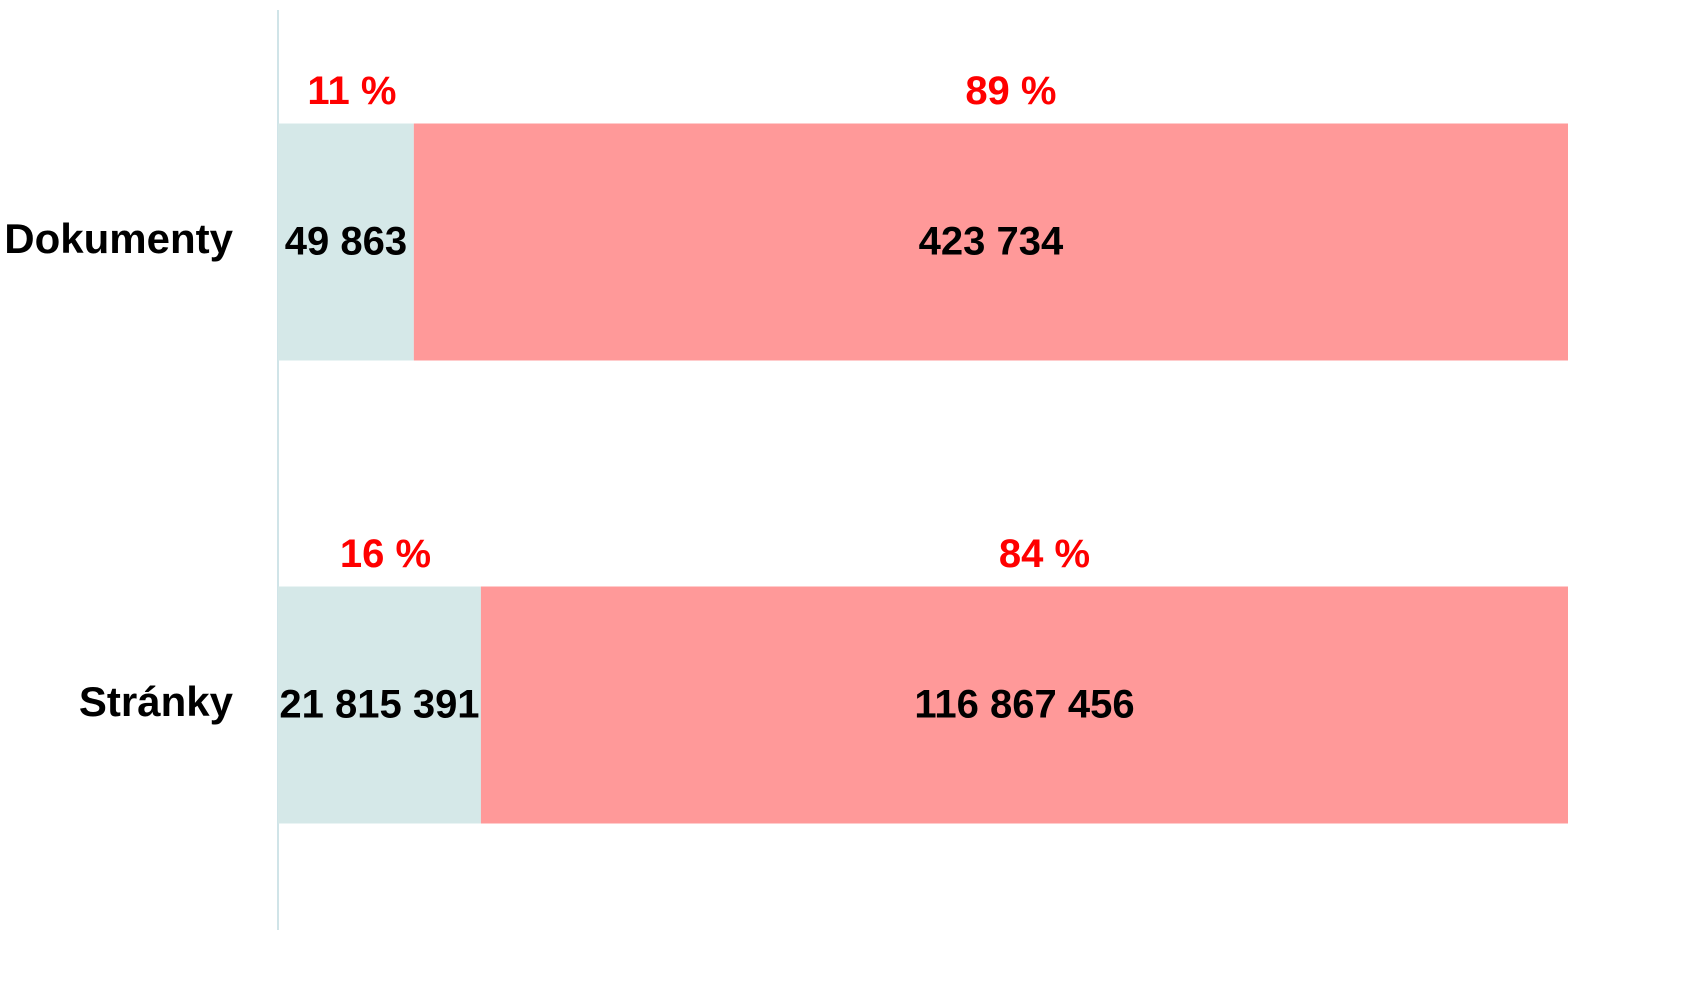 The height and width of the screenshot is (998, 1683). I want to click on value-label: 49 863, so click(346, 242).